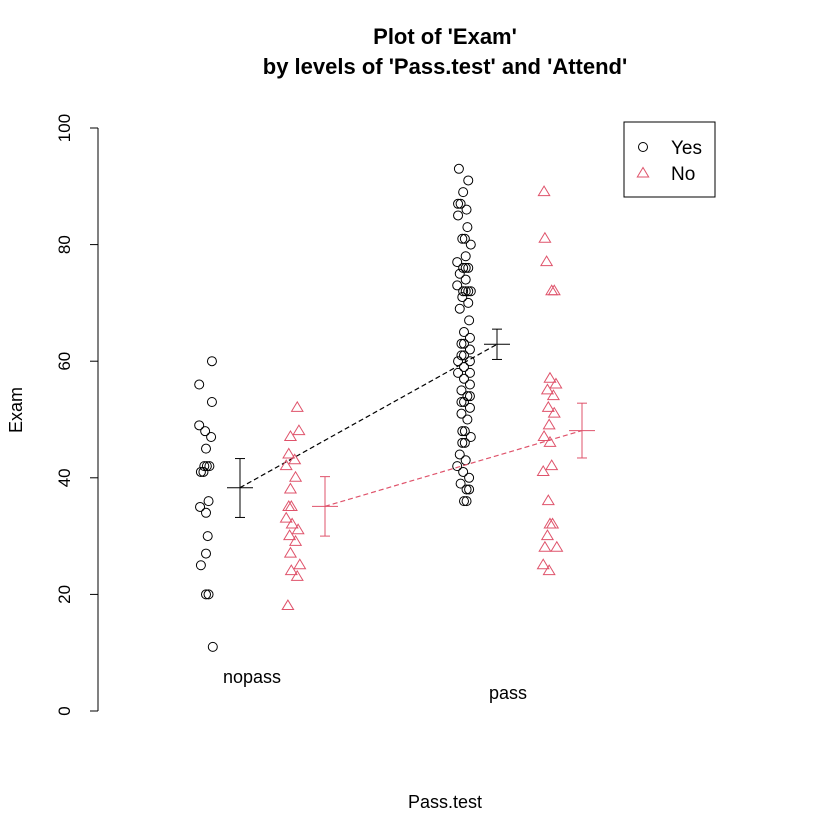 The image size is (840, 840). Describe the element at coordinates (252, 677) in the screenshot. I see `group-label-nopass: nopass` at that location.